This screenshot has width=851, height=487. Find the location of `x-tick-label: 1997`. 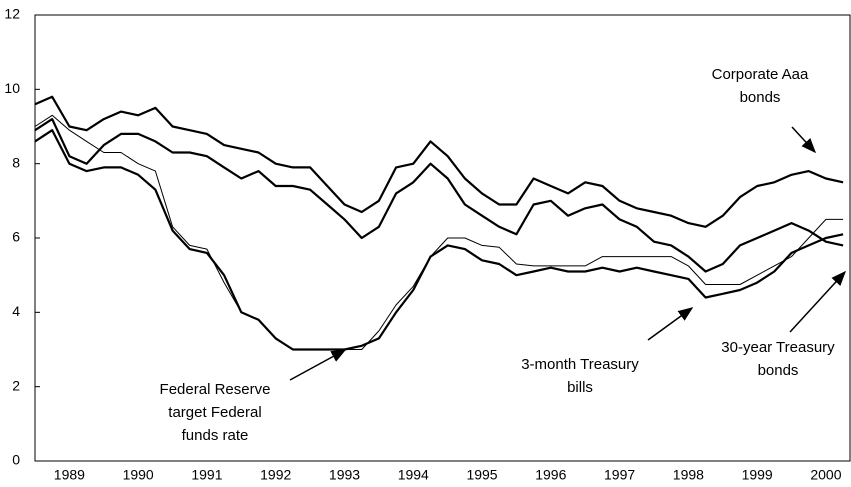

x-tick-label: 1997 is located at coordinates (619, 475).